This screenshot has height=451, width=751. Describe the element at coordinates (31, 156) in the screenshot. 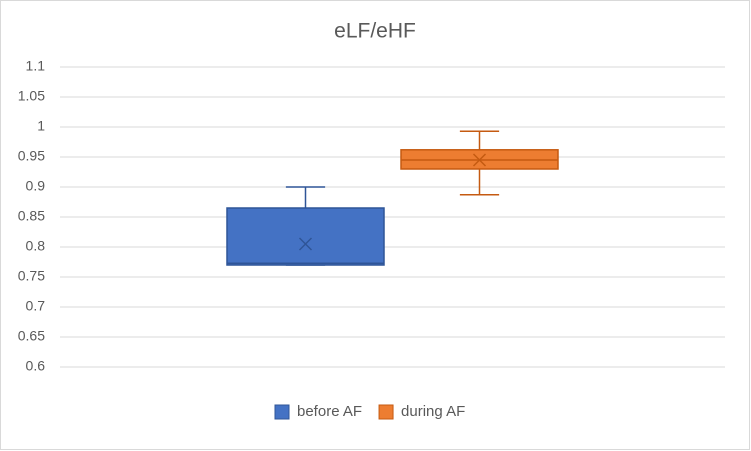

I see `y-tick-label: 0.95` at that location.